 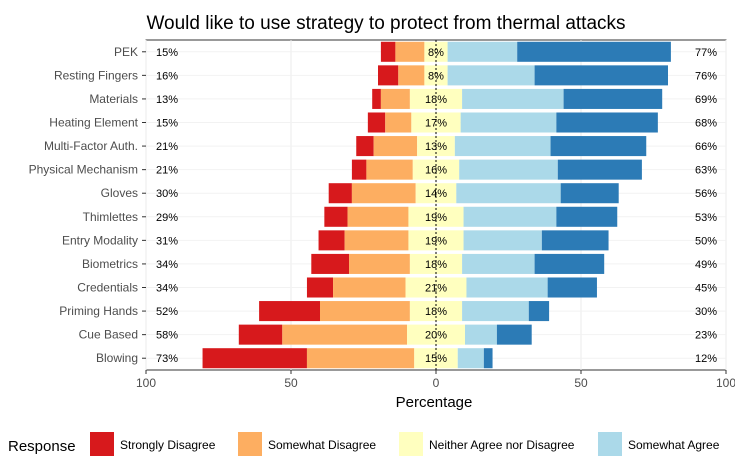 What do you see at coordinates (110, 264) in the screenshot?
I see `category-label: Biometrics` at bounding box center [110, 264].